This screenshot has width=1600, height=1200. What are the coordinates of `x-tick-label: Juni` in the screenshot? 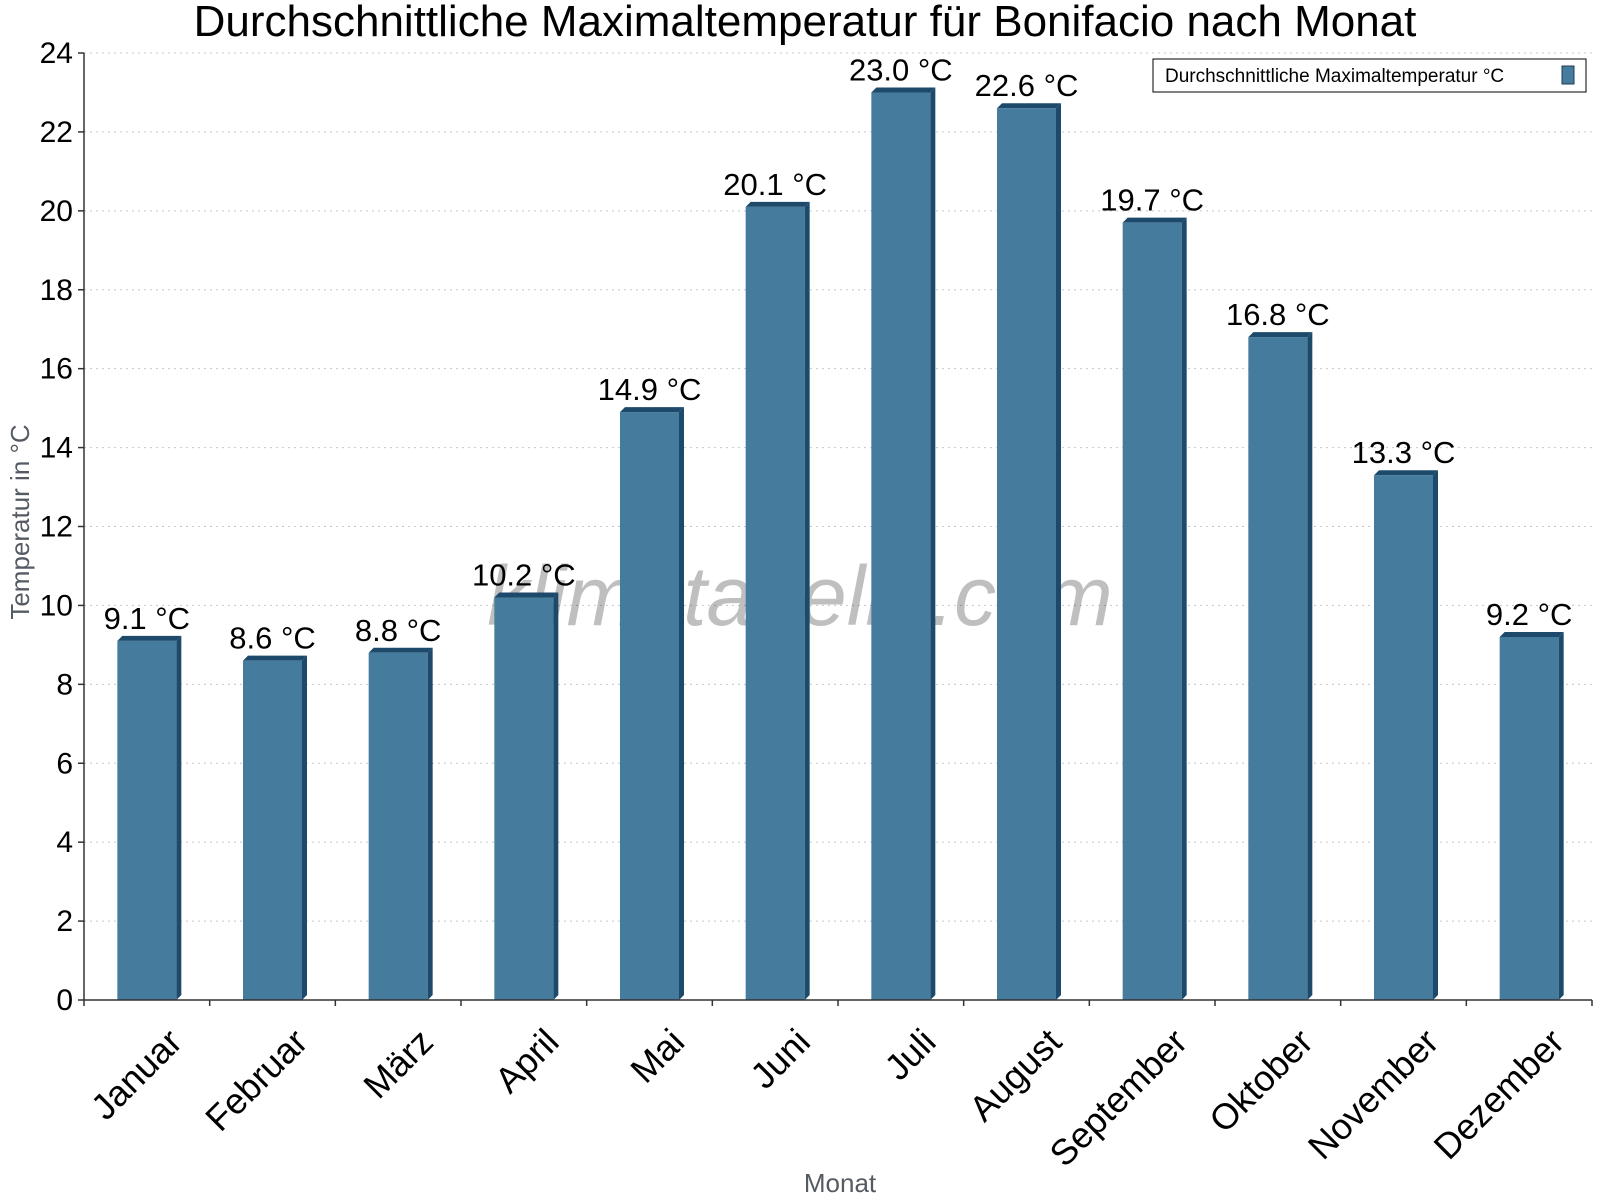 It's located at (780, 1059).